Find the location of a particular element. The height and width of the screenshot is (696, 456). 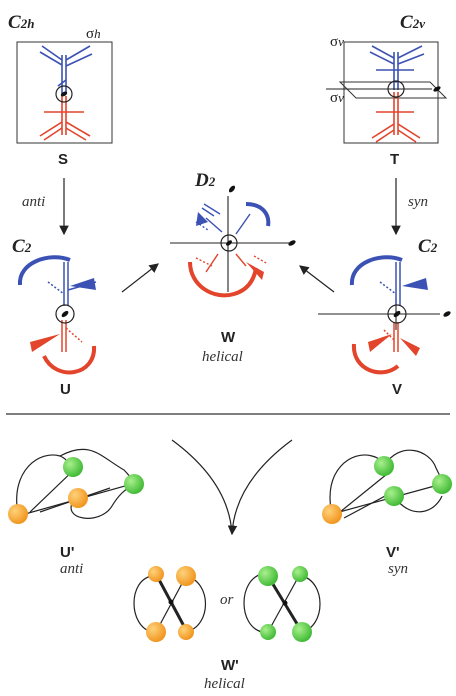

label-S-sigma: σh is located at coordinates (93, 34).